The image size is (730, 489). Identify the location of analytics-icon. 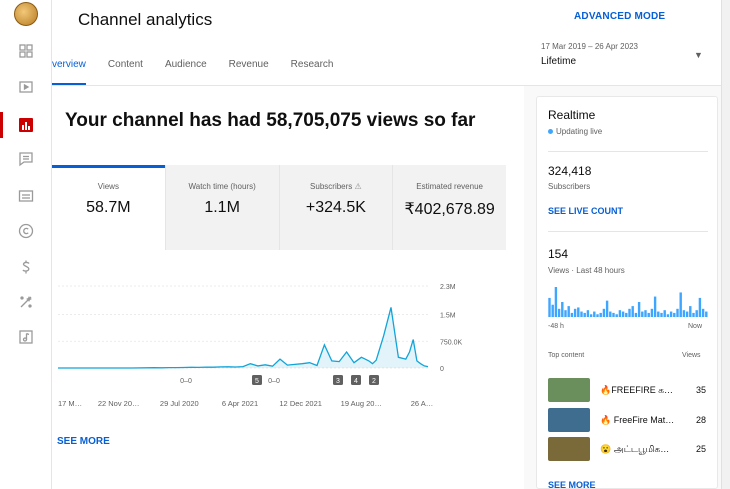
(26, 125).